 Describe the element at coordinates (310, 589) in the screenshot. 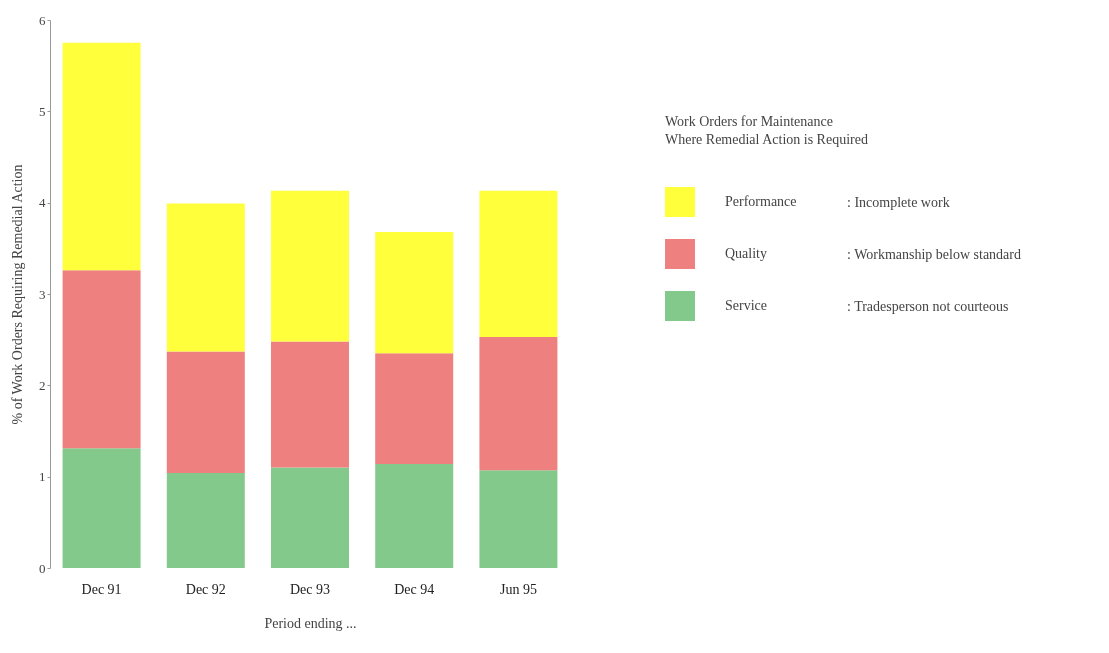

I see `x-tick-label: Dec 93` at that location.